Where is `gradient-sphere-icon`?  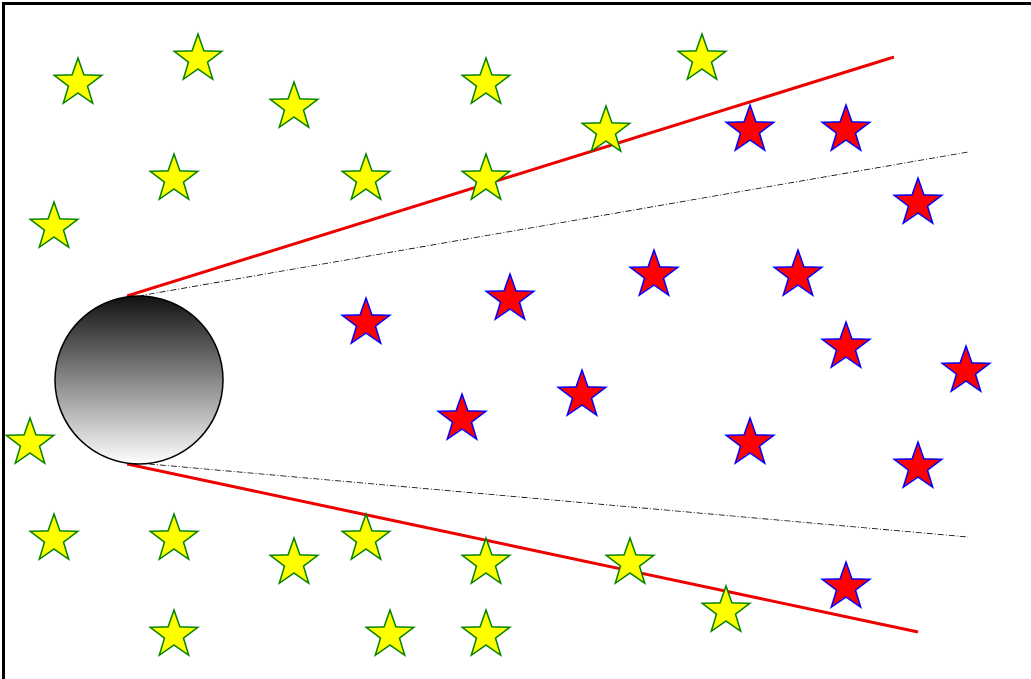 gradient-sphere-icon is located at coordinates (139, 380).